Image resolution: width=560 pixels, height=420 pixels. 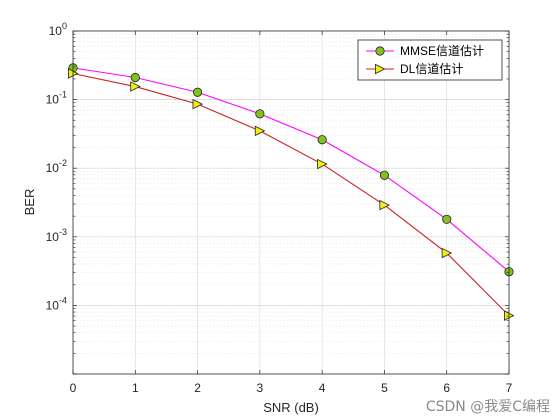 I want to click on watermark: CSDN @我爱C编程, so click(x=487, y=407).